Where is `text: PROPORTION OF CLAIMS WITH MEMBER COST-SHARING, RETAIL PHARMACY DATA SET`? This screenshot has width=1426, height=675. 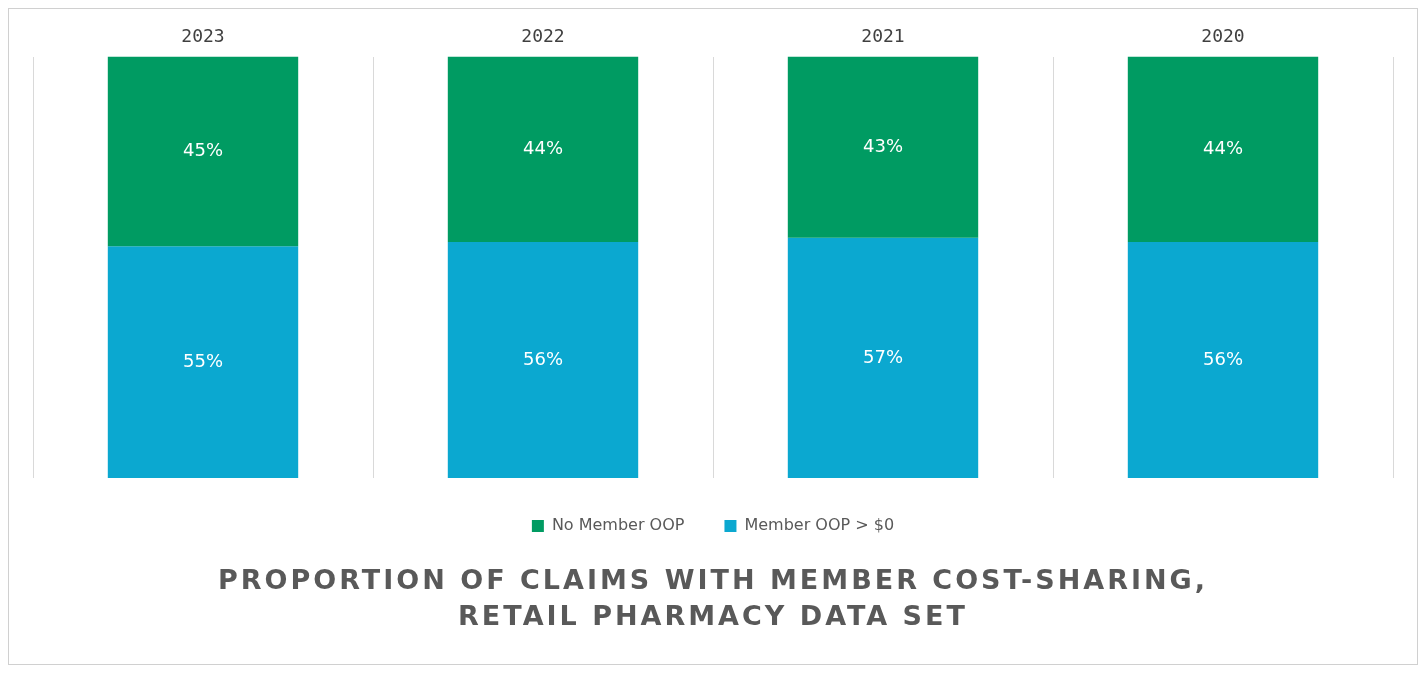
text: PROPORTION OF CLAIMS WITH MEMBER COST-SHARING, RETAIL PHARMACY DATA SET is located at coordinates (713, 598).